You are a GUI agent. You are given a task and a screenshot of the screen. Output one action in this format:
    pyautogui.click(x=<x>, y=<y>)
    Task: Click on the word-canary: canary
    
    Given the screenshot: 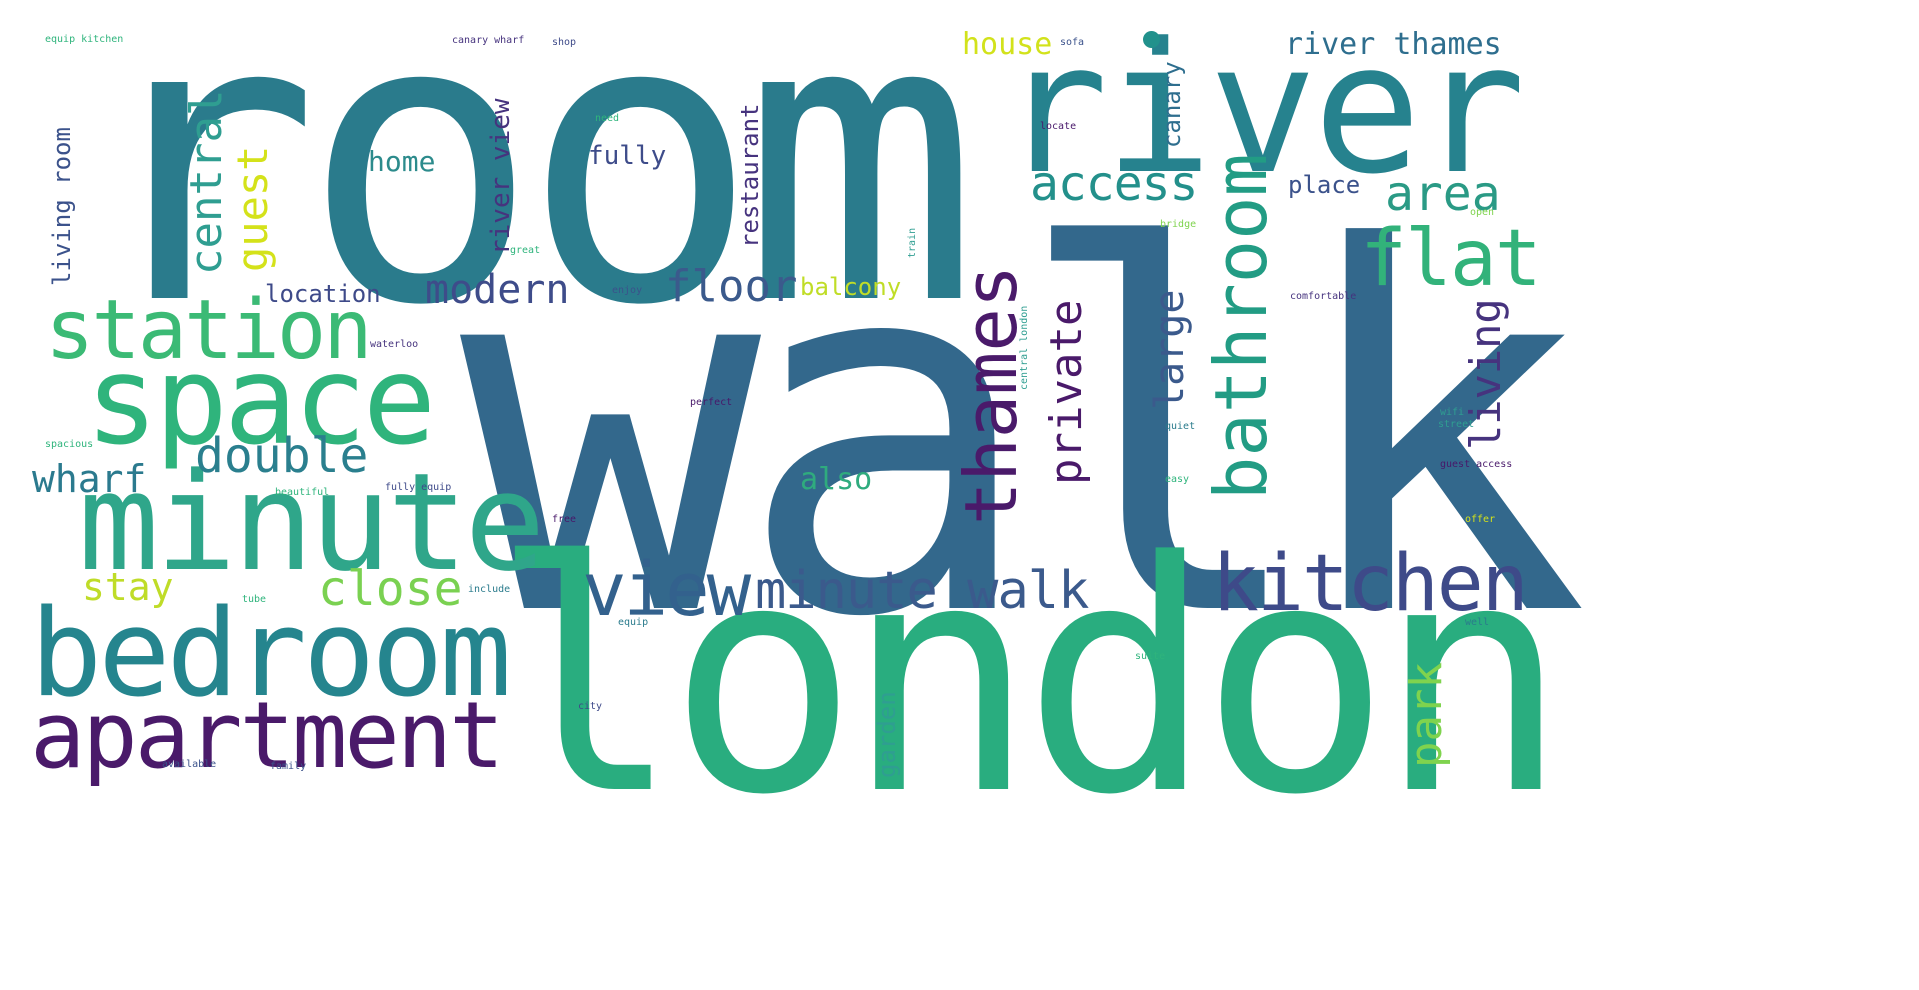 What is the action you would take?
    pyautogui.click(x=1172, y=104)
    